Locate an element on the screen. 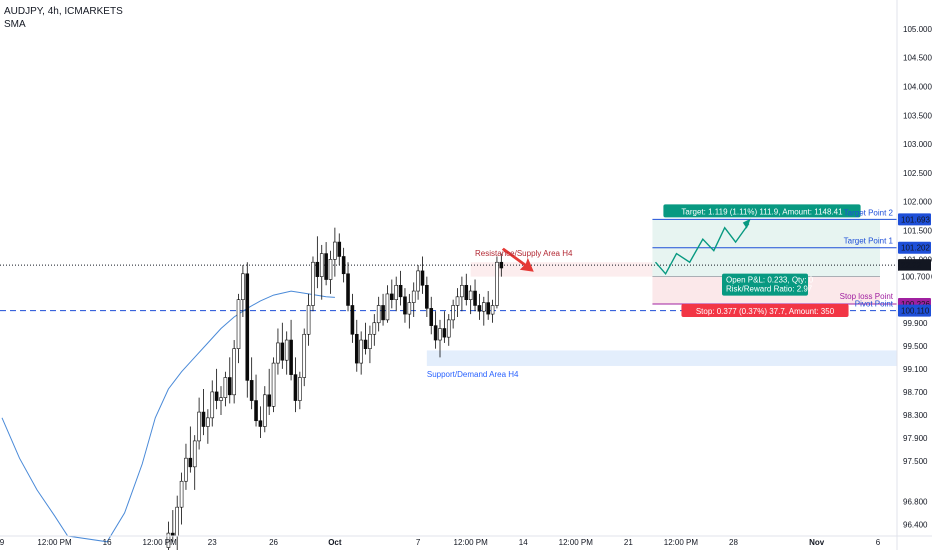 The image size is (932, 550). price-tick-label: 96.800 is located at coordinates (915, 501).